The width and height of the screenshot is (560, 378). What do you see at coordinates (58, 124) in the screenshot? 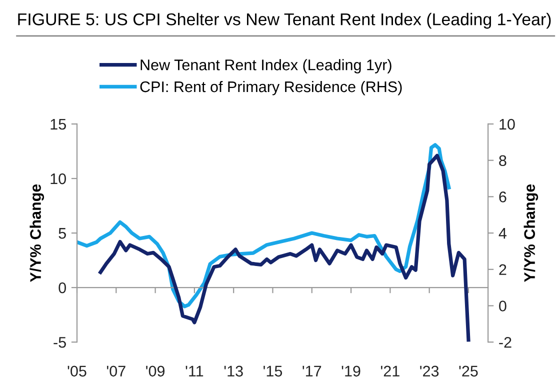
I see `y-tick-label: 15` at bounding box center [58, 124].